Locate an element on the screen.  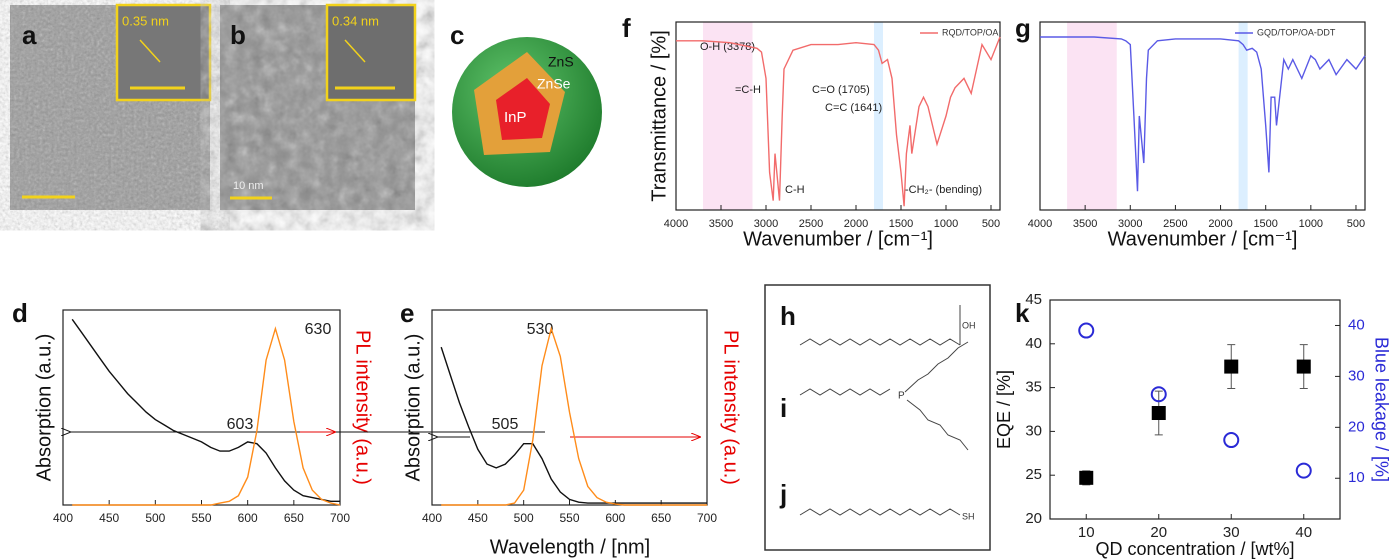
panel-label: c is located at coordinates (457, 35).